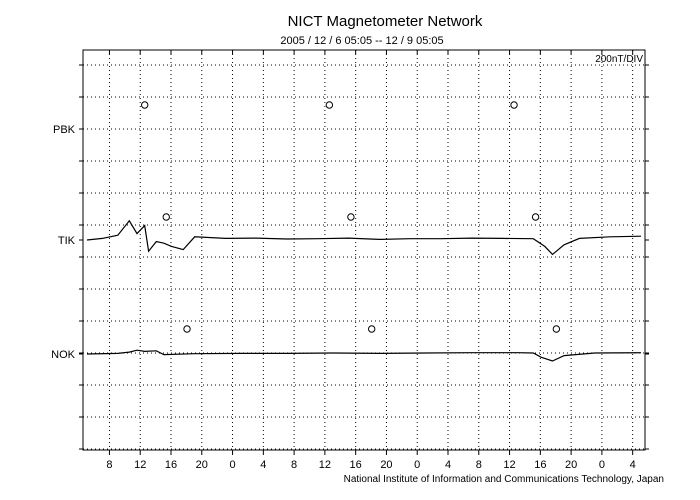 Image resolution: width=700 pixels, height=500 pixels. What do you see at coordinates (364, 355) in the screenshot?
I see `trace-nok` at bounding box center [364, 355].